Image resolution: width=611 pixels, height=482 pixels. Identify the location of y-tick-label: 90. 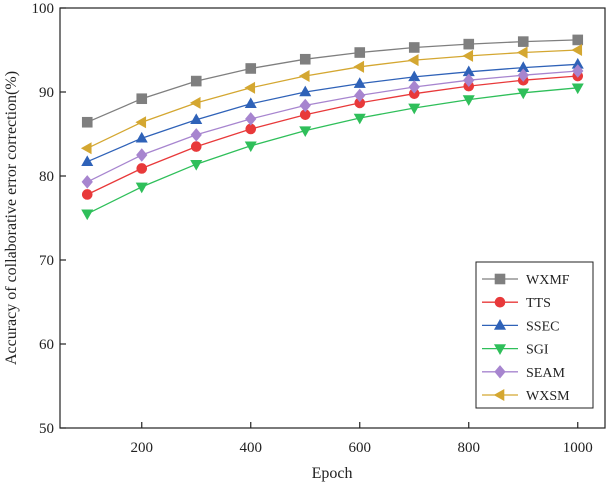
(46, 93).